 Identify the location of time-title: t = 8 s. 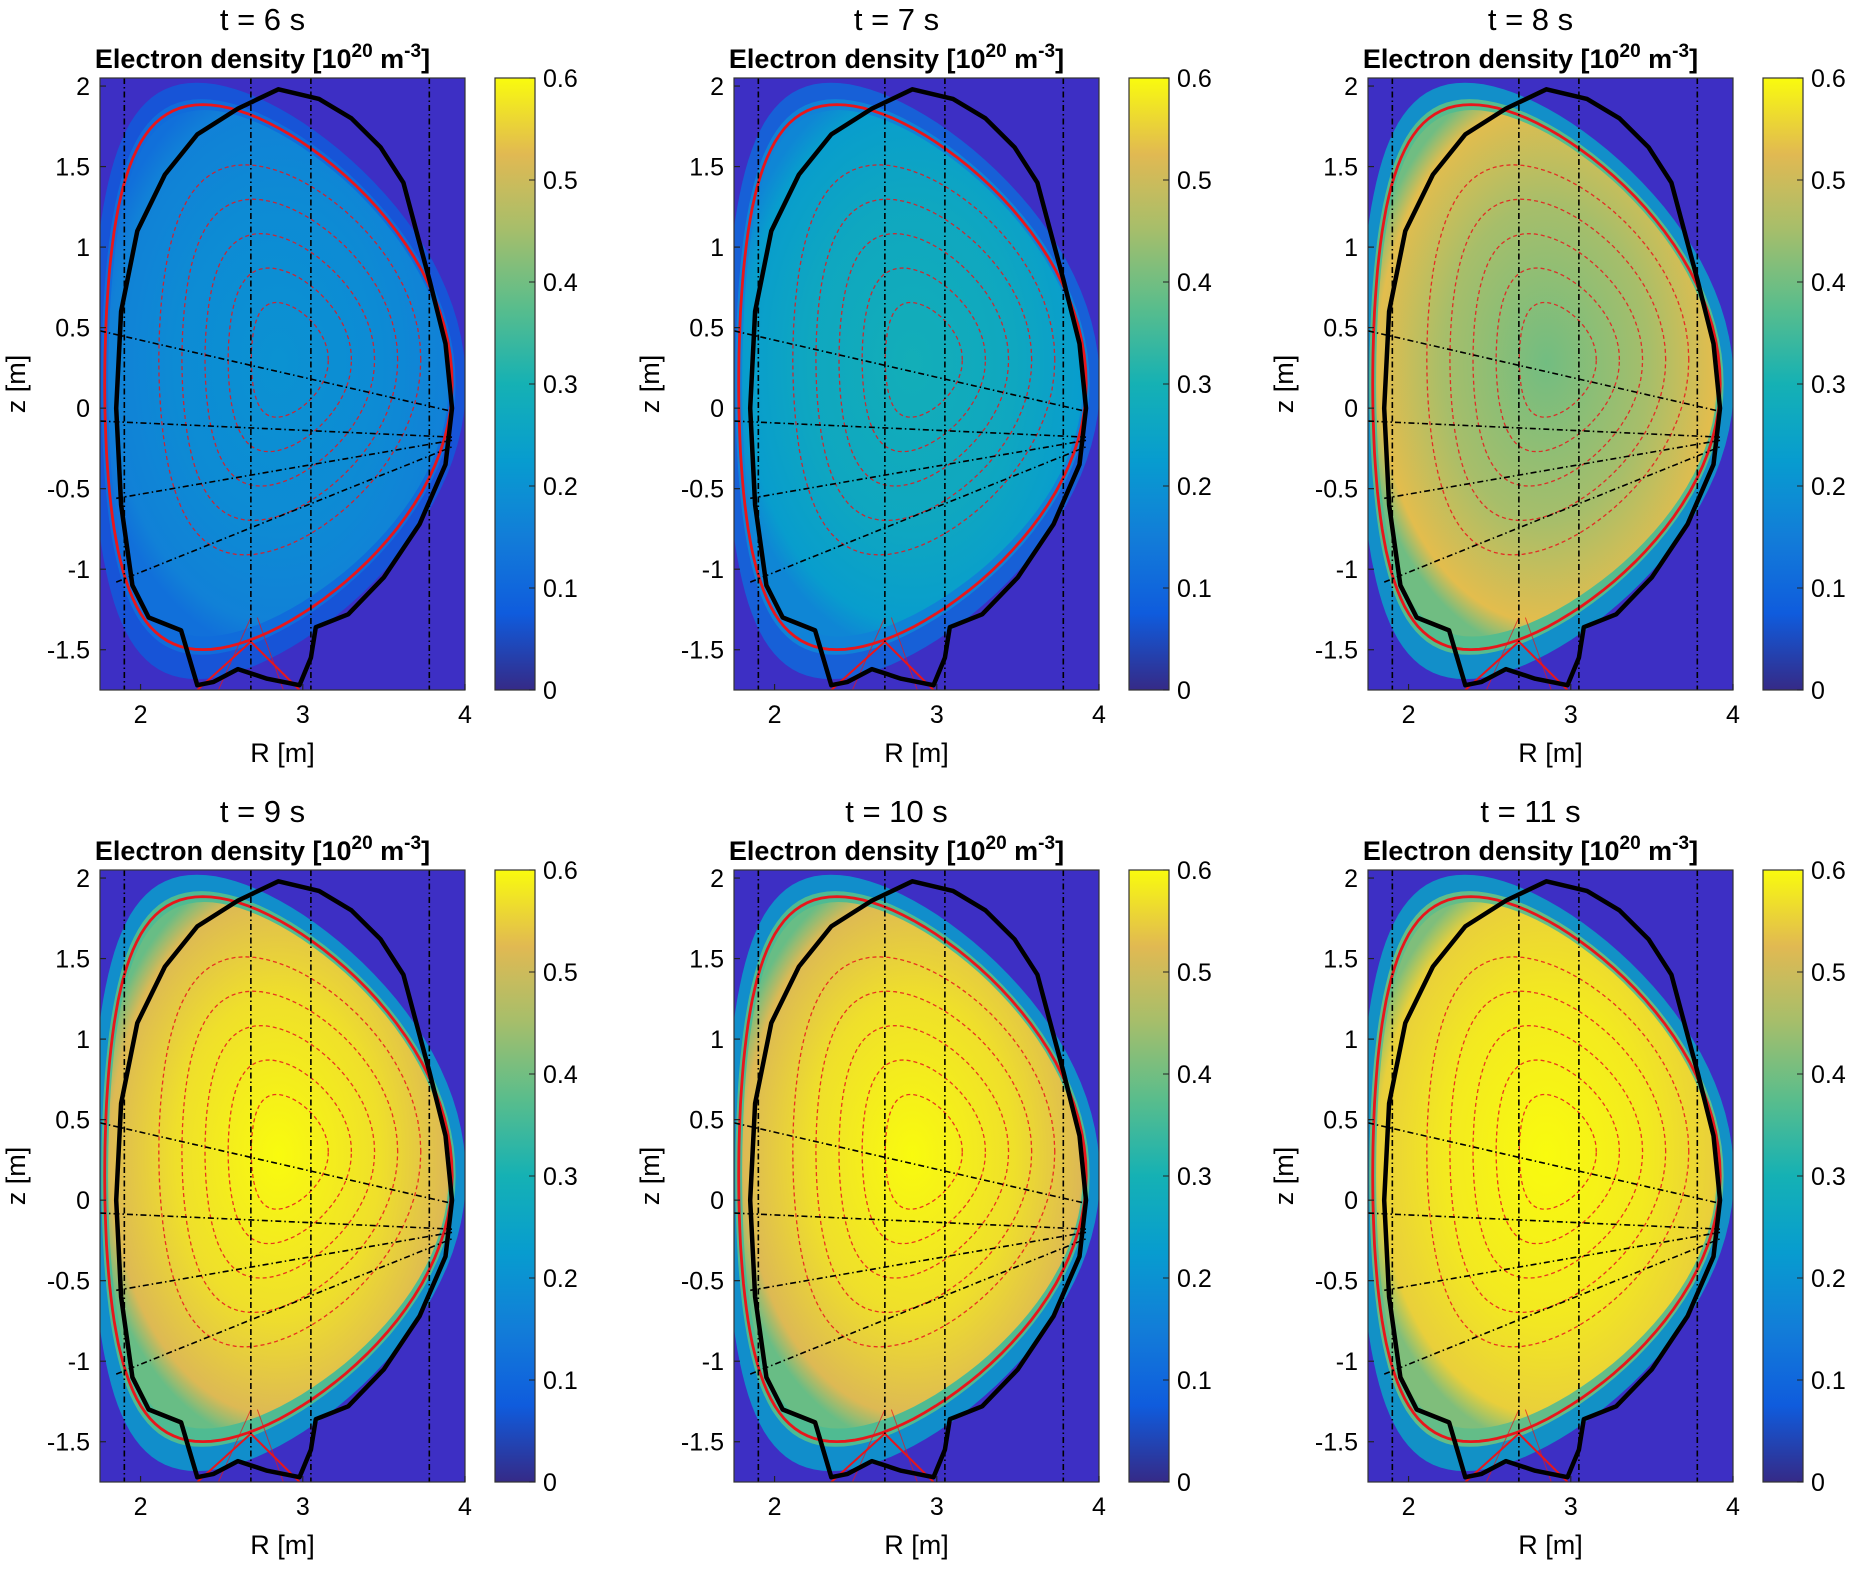
(1530, 19).